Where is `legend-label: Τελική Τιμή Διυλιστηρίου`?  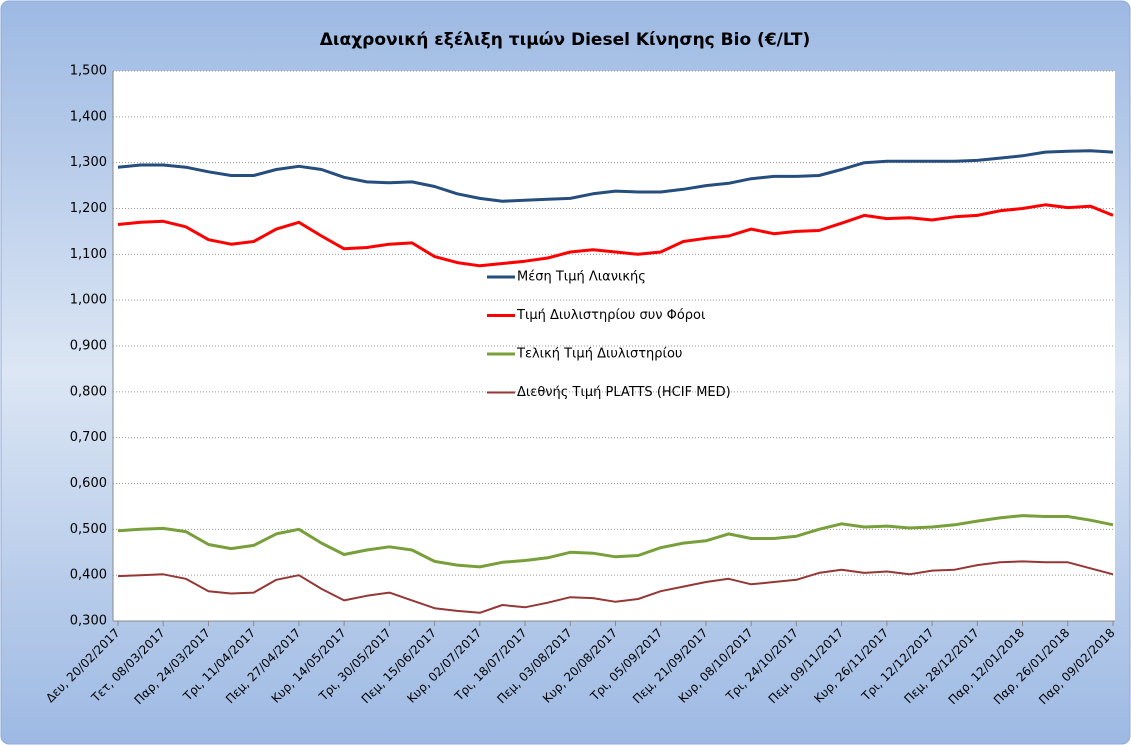
legend-label: Τελική Τιμή Διυλιστηρίου is located at coordinates (599, 354).